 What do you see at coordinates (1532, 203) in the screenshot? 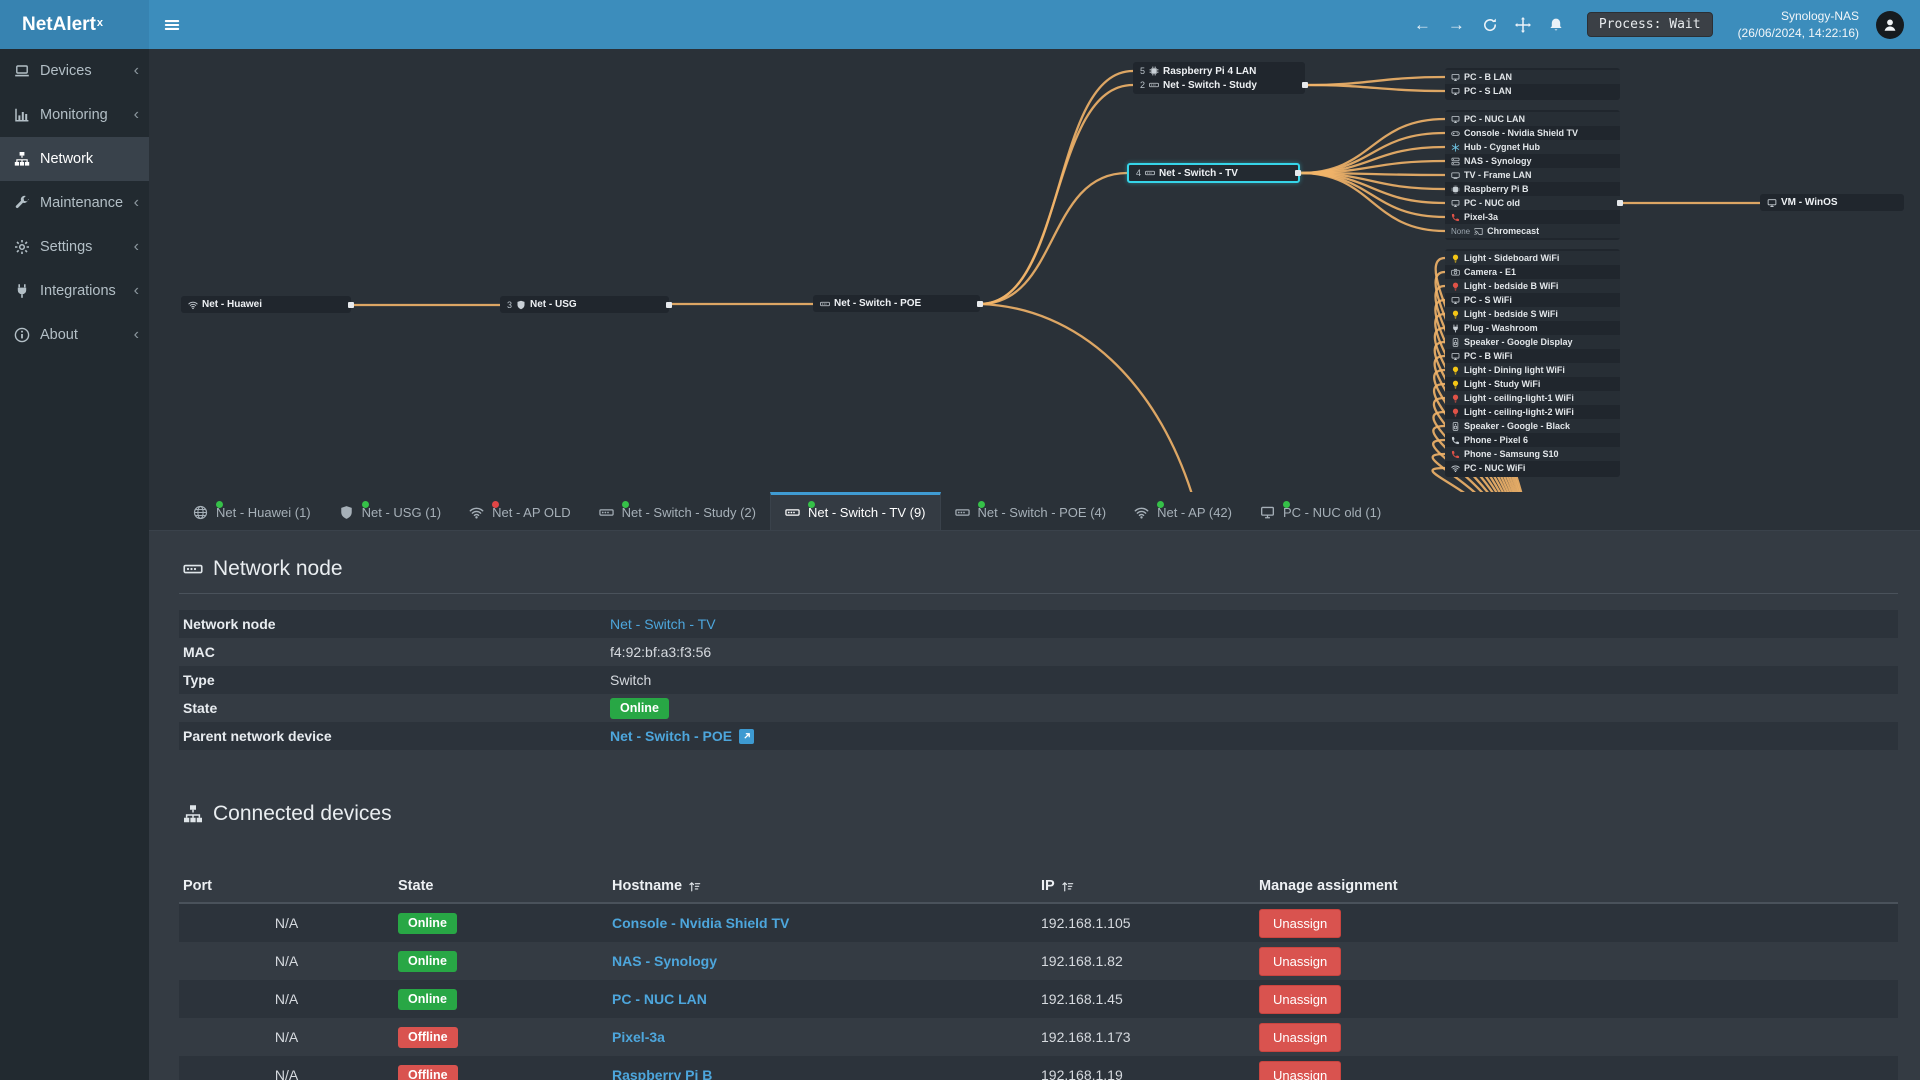
I see `device-node: PC - NUC old` at bounding box center [1532, 203].